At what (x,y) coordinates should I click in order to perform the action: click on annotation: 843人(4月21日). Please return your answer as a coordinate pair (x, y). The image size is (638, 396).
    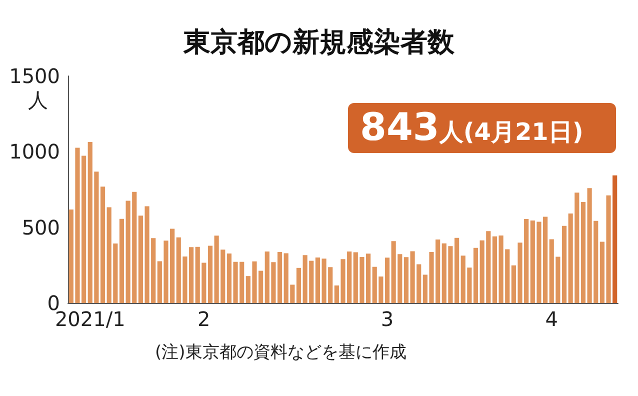
    Looking at the image, I should click on (472, 127).